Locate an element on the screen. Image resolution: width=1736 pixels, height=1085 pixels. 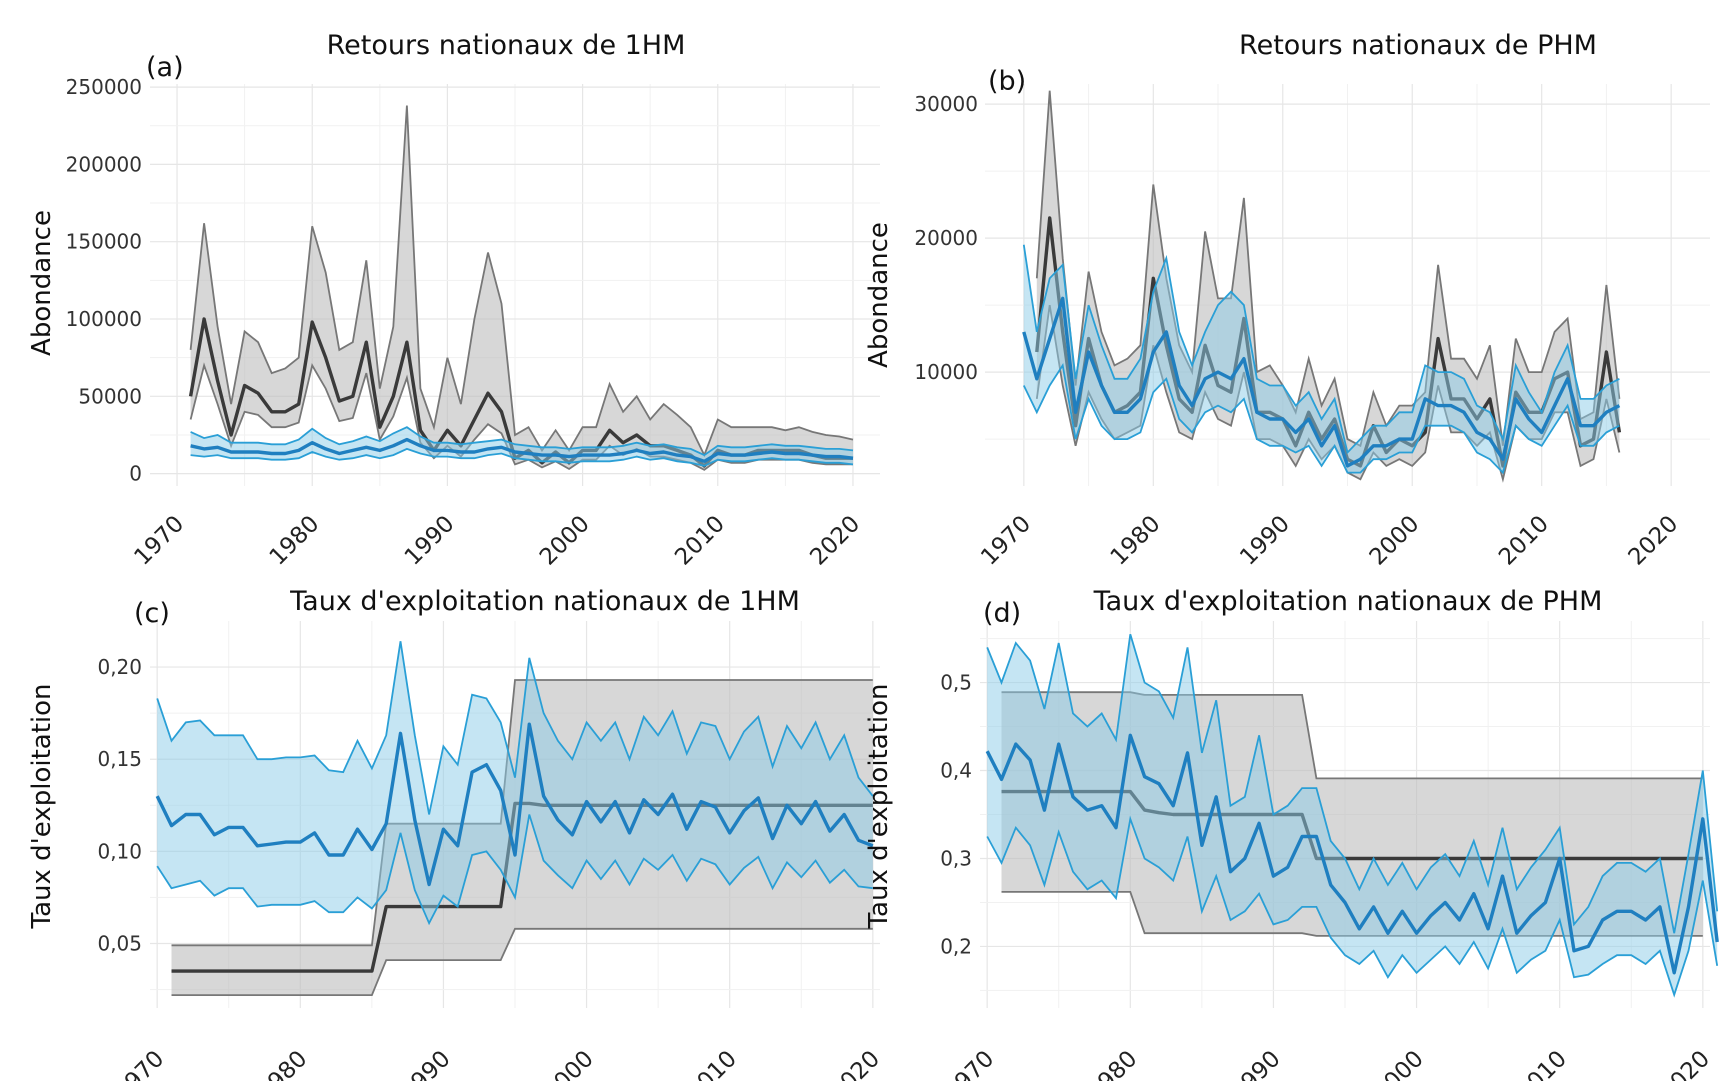
series-median-posterior-d is located at coordinates (1352, 854).